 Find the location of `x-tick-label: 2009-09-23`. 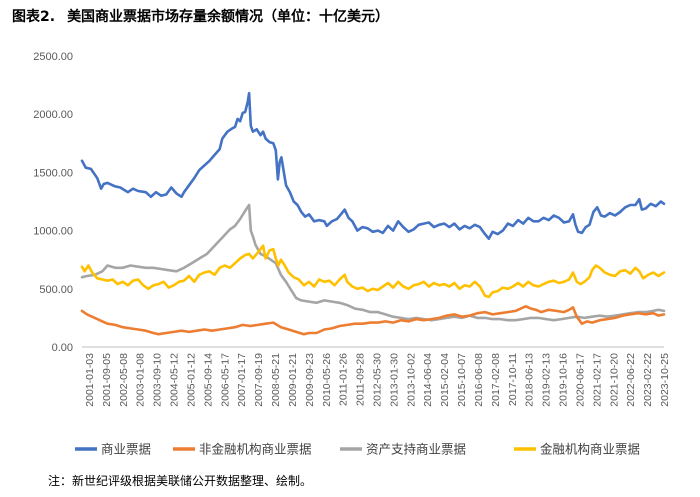

x-tick-label: 2009-09-23 is located at coordinates (310, 380).